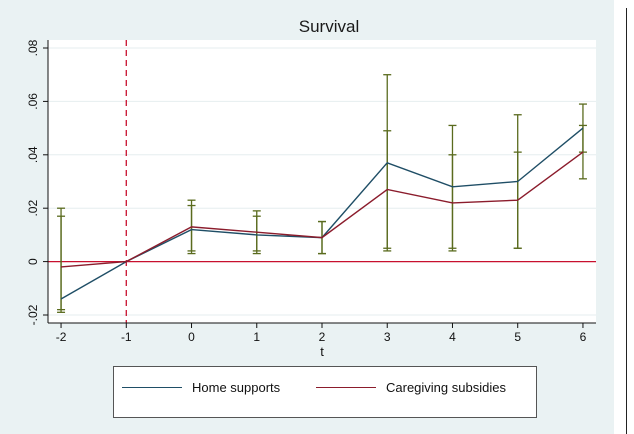 This screenshot has width=634, height=434. I want to click on x-tick-label-4: 2, so click(322, 337).